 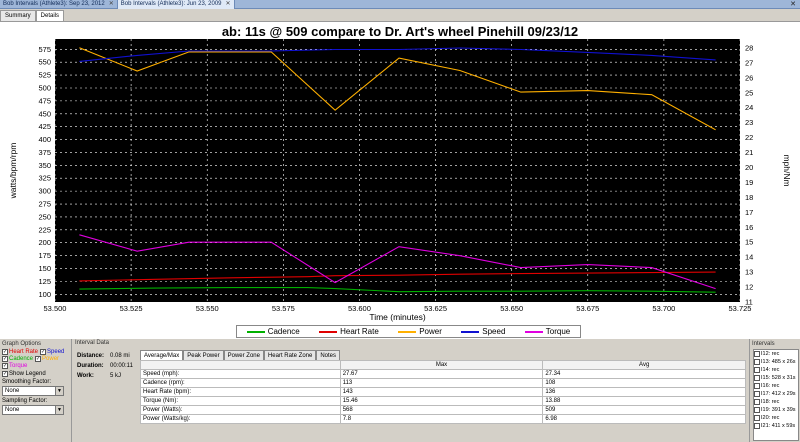 What do you see at coordinates (91, 356) in the screenshot?
I see `distance-label: Distance:` at bounding box center [91, 356].